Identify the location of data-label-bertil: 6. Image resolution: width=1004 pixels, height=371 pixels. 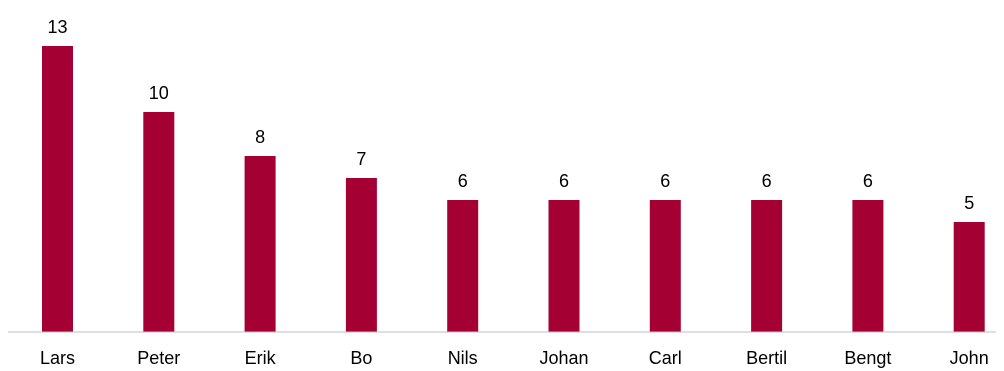
(767, 181).